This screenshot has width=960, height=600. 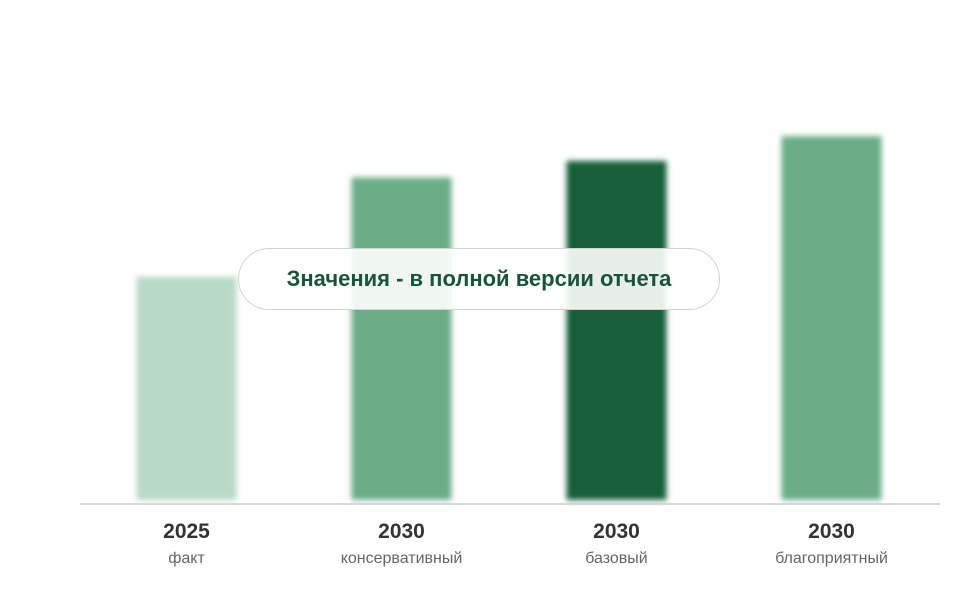 I want to click on x-tick-scenario-2: базовый, so click(x=616, y=558).